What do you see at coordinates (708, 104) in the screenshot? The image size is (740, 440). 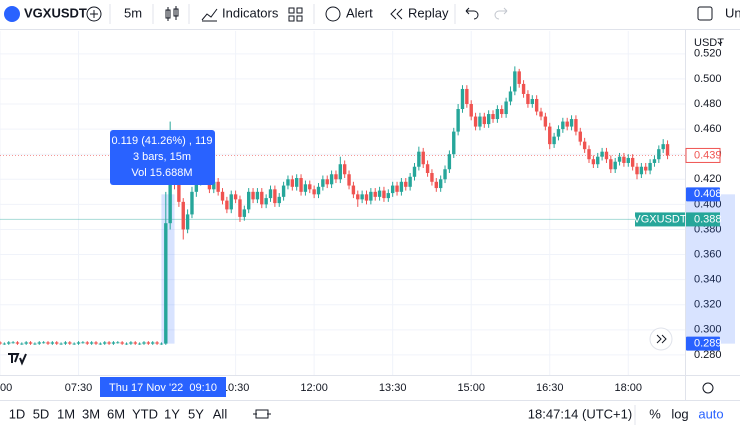 I see `y-tick-label: 0.480` at bounding box center [708, 104].